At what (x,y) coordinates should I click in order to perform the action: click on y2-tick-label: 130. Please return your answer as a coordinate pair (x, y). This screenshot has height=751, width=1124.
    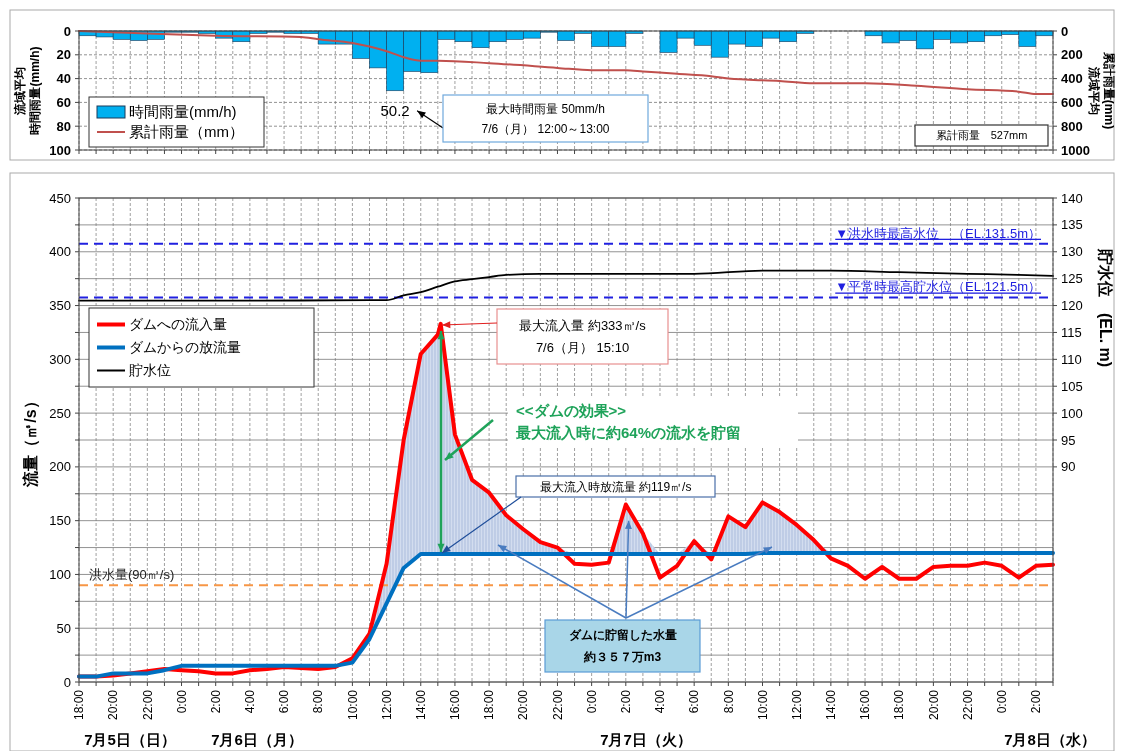
    Looking at the image, I should click on (1072, 252).